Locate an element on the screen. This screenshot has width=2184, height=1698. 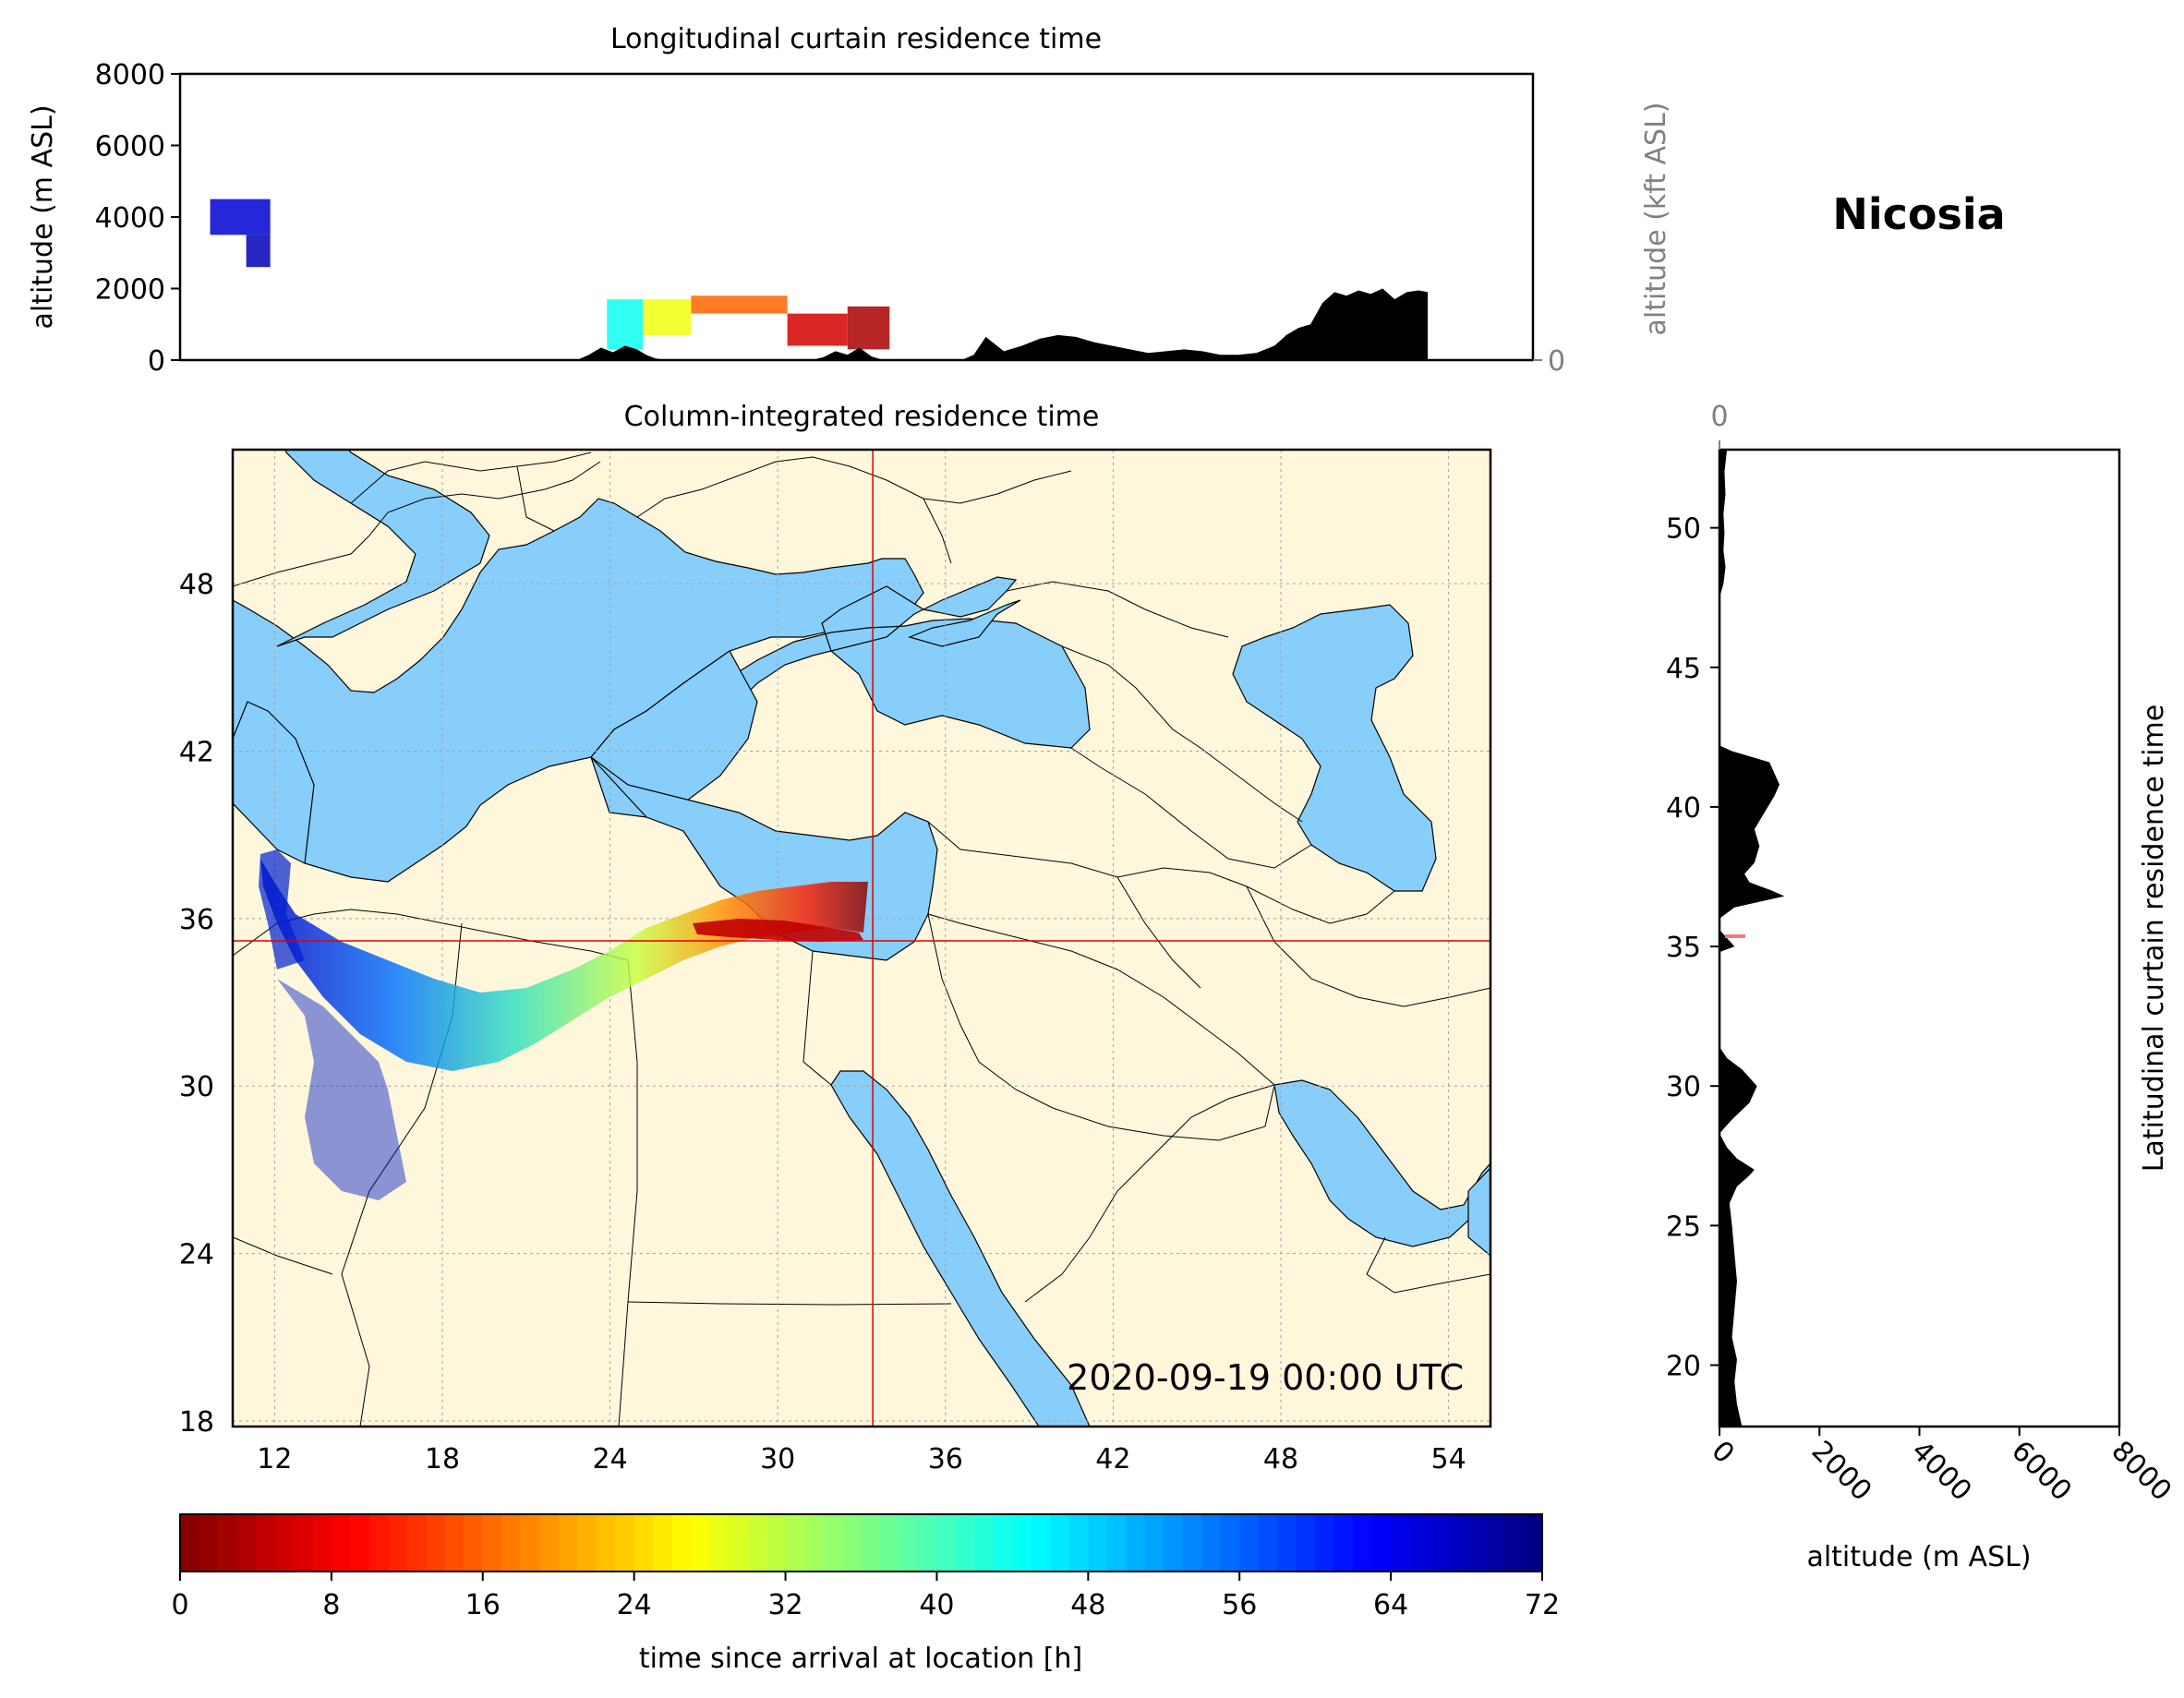
arabian-sea is located at coordinates (1478, 1212).